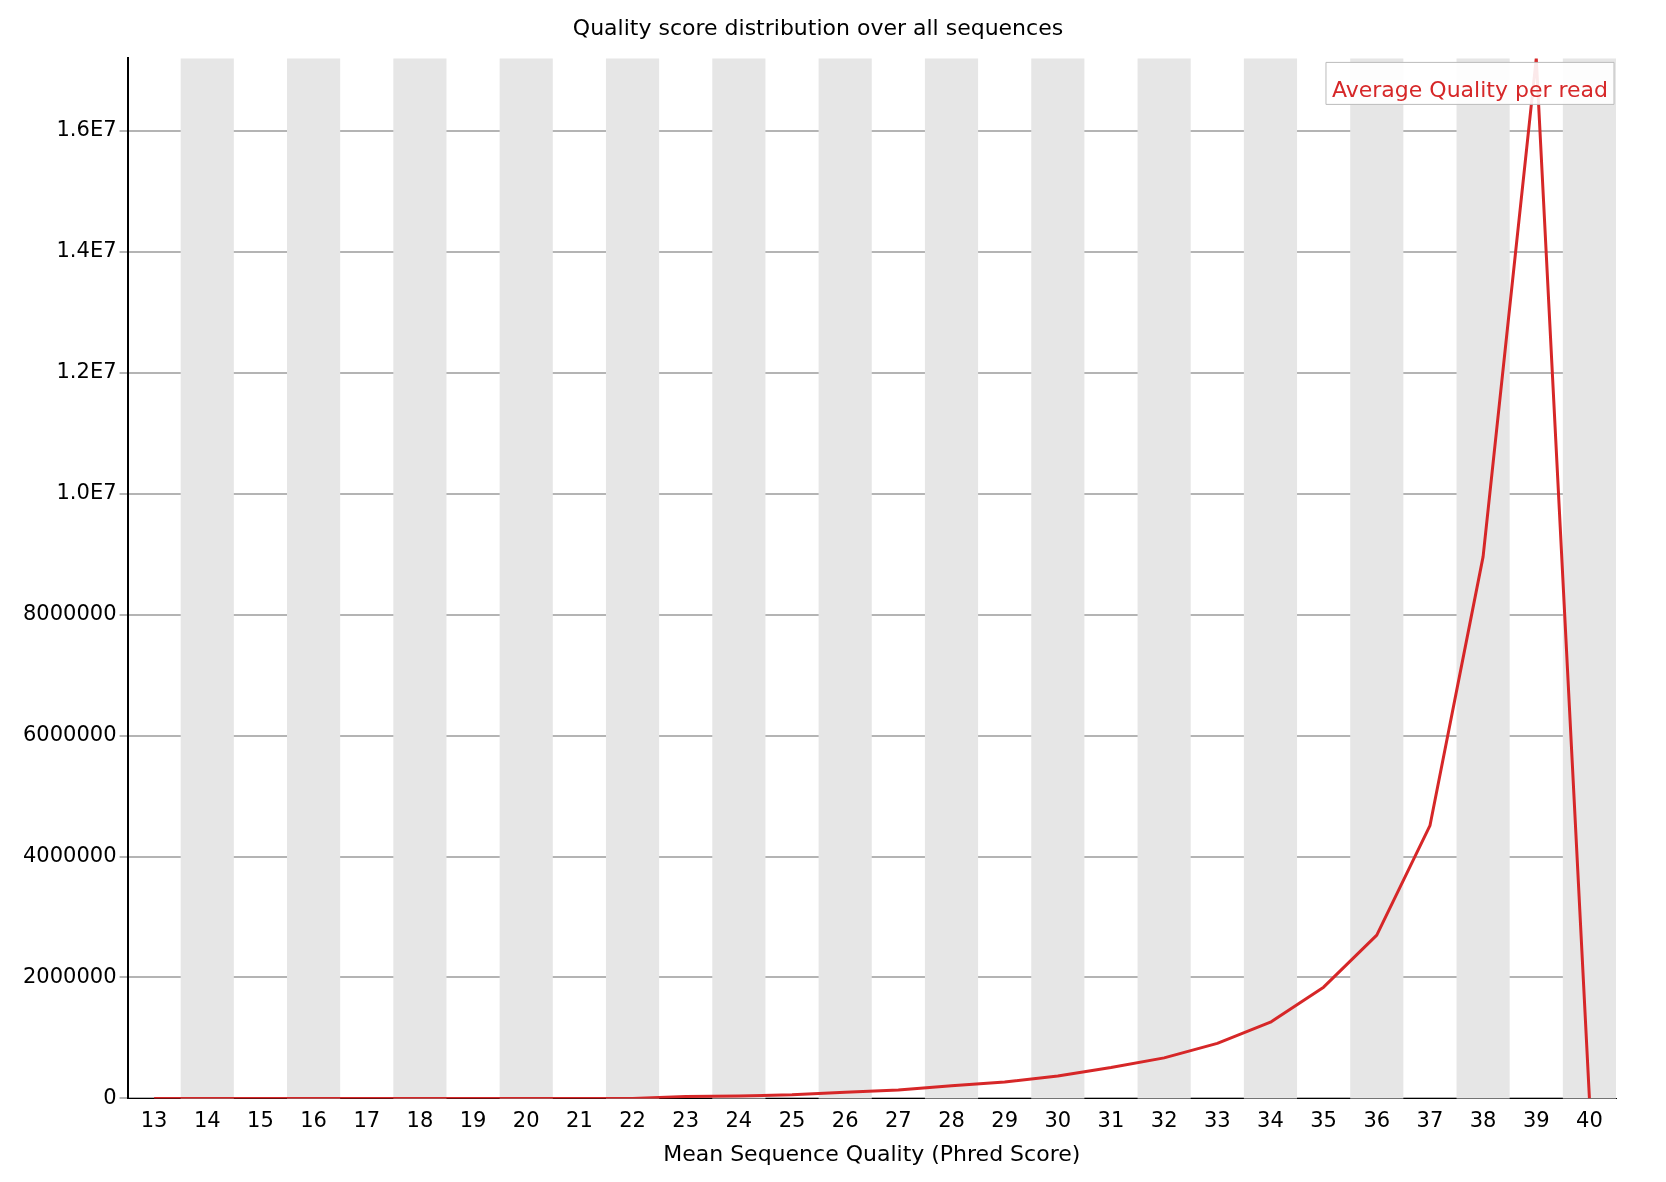 This screenshot has height=1182, width=1666. Describe the element at coordinates (420, 1120) in the screenshot. I see `x-tick-label: 18` at that location.